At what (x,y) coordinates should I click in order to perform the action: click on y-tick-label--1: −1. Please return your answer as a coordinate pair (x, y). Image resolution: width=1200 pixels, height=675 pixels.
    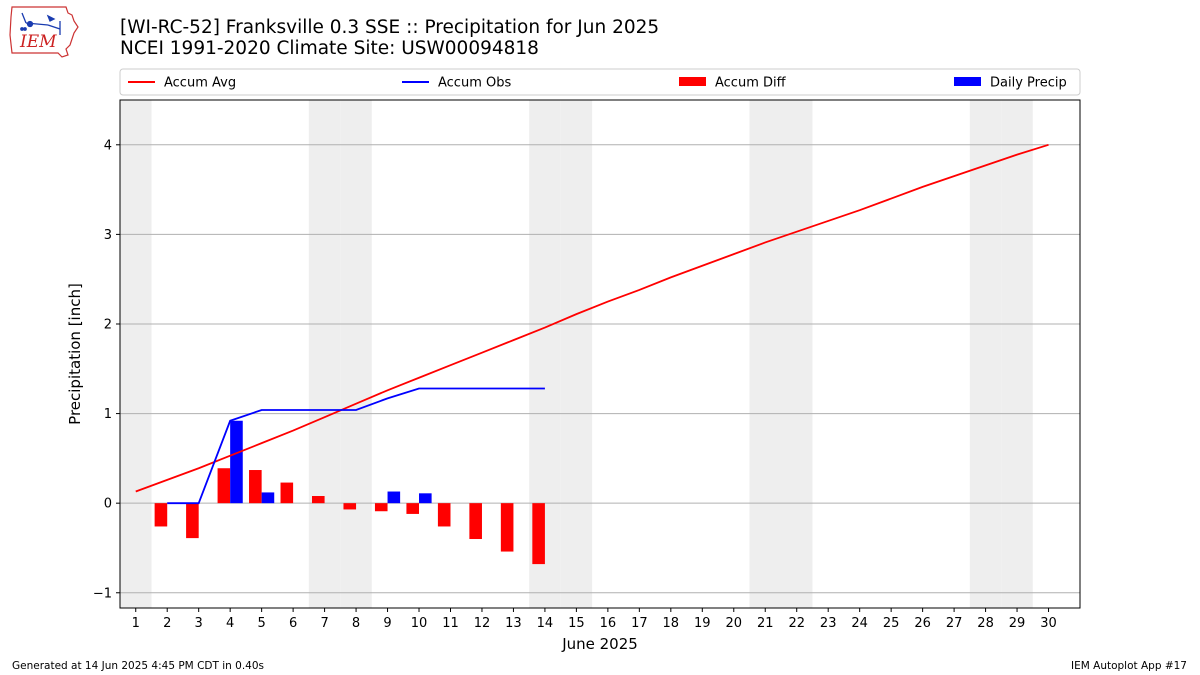
    Looking at the image, I should click on (102, 593).